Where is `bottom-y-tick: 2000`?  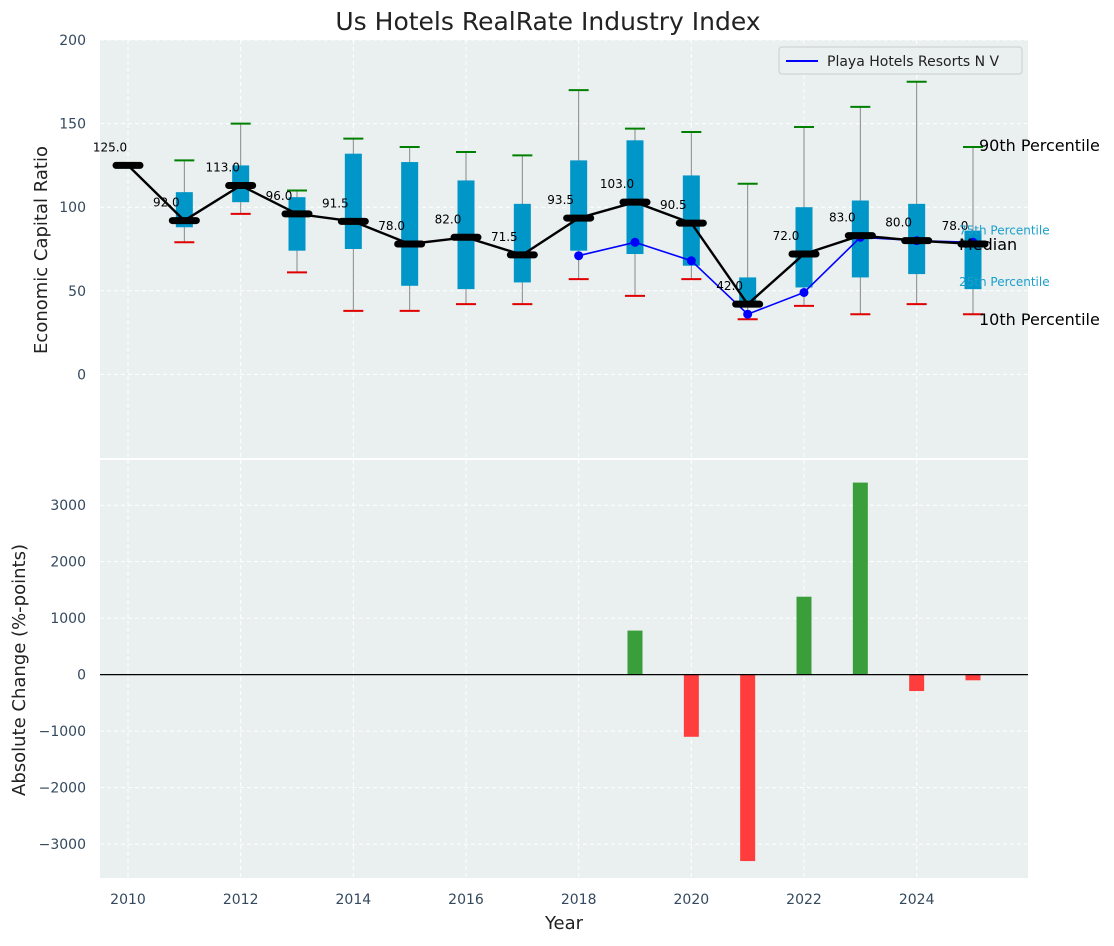
bottom-y-tick: 2000 is located at coordinates (68, 563).